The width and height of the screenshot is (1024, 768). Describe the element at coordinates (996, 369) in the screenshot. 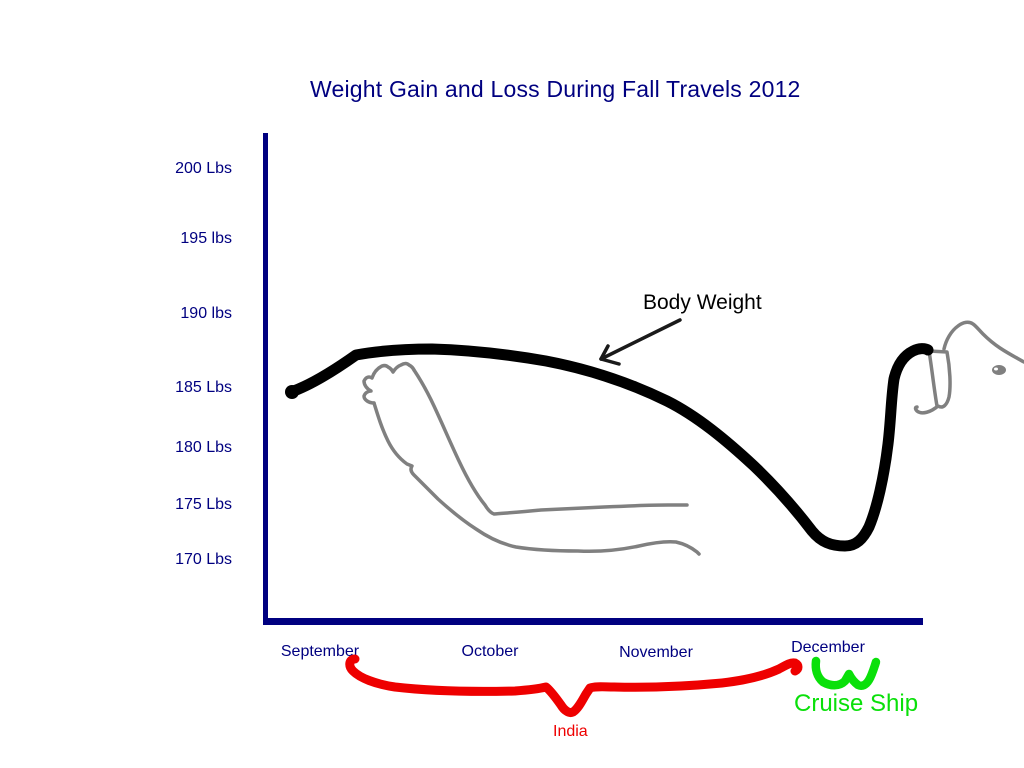

I see `eye-highlight` at that location.